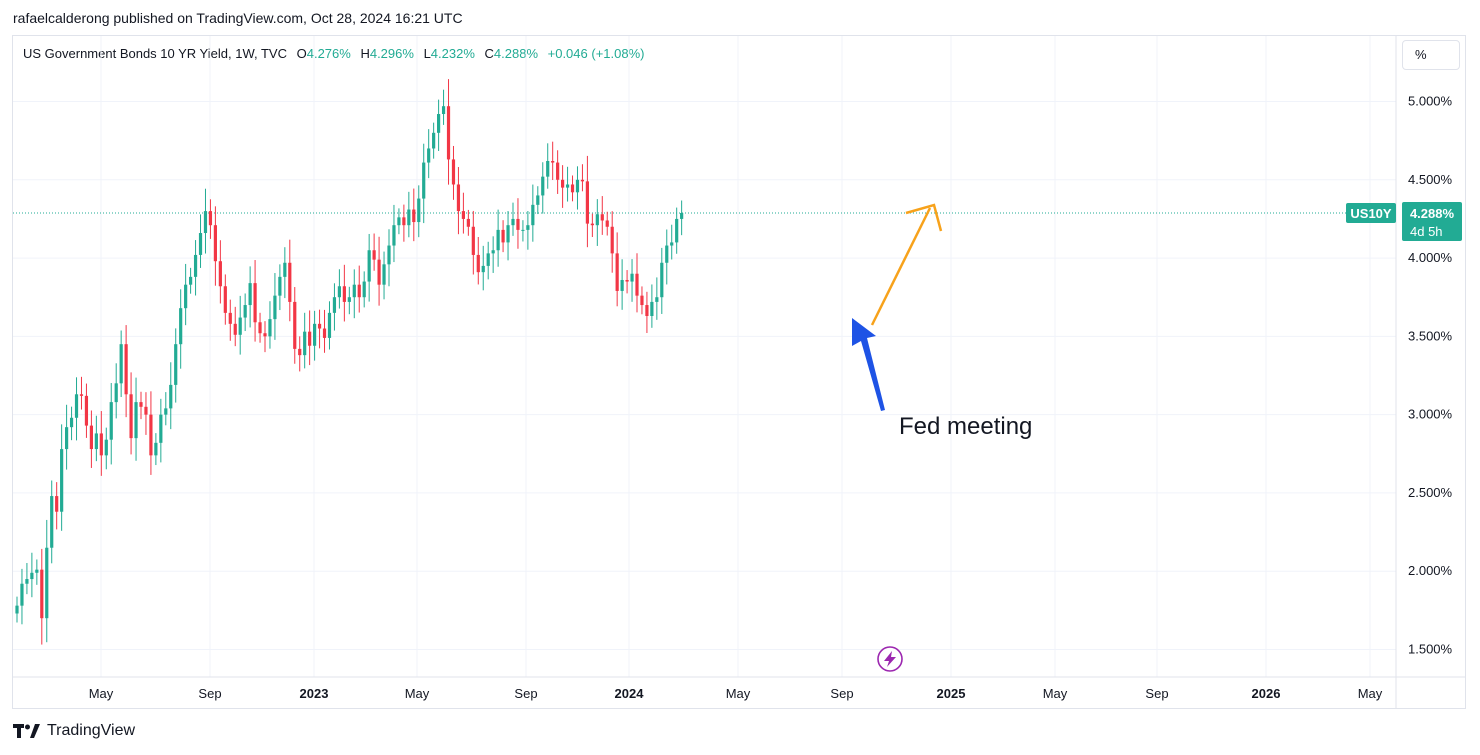 The height and width of the screenshot is (755, 1480). What do you see at coordinates (391, 53) in the screenshot?
I see `legend-high: 4.296%` at bounding box center [391, 53].